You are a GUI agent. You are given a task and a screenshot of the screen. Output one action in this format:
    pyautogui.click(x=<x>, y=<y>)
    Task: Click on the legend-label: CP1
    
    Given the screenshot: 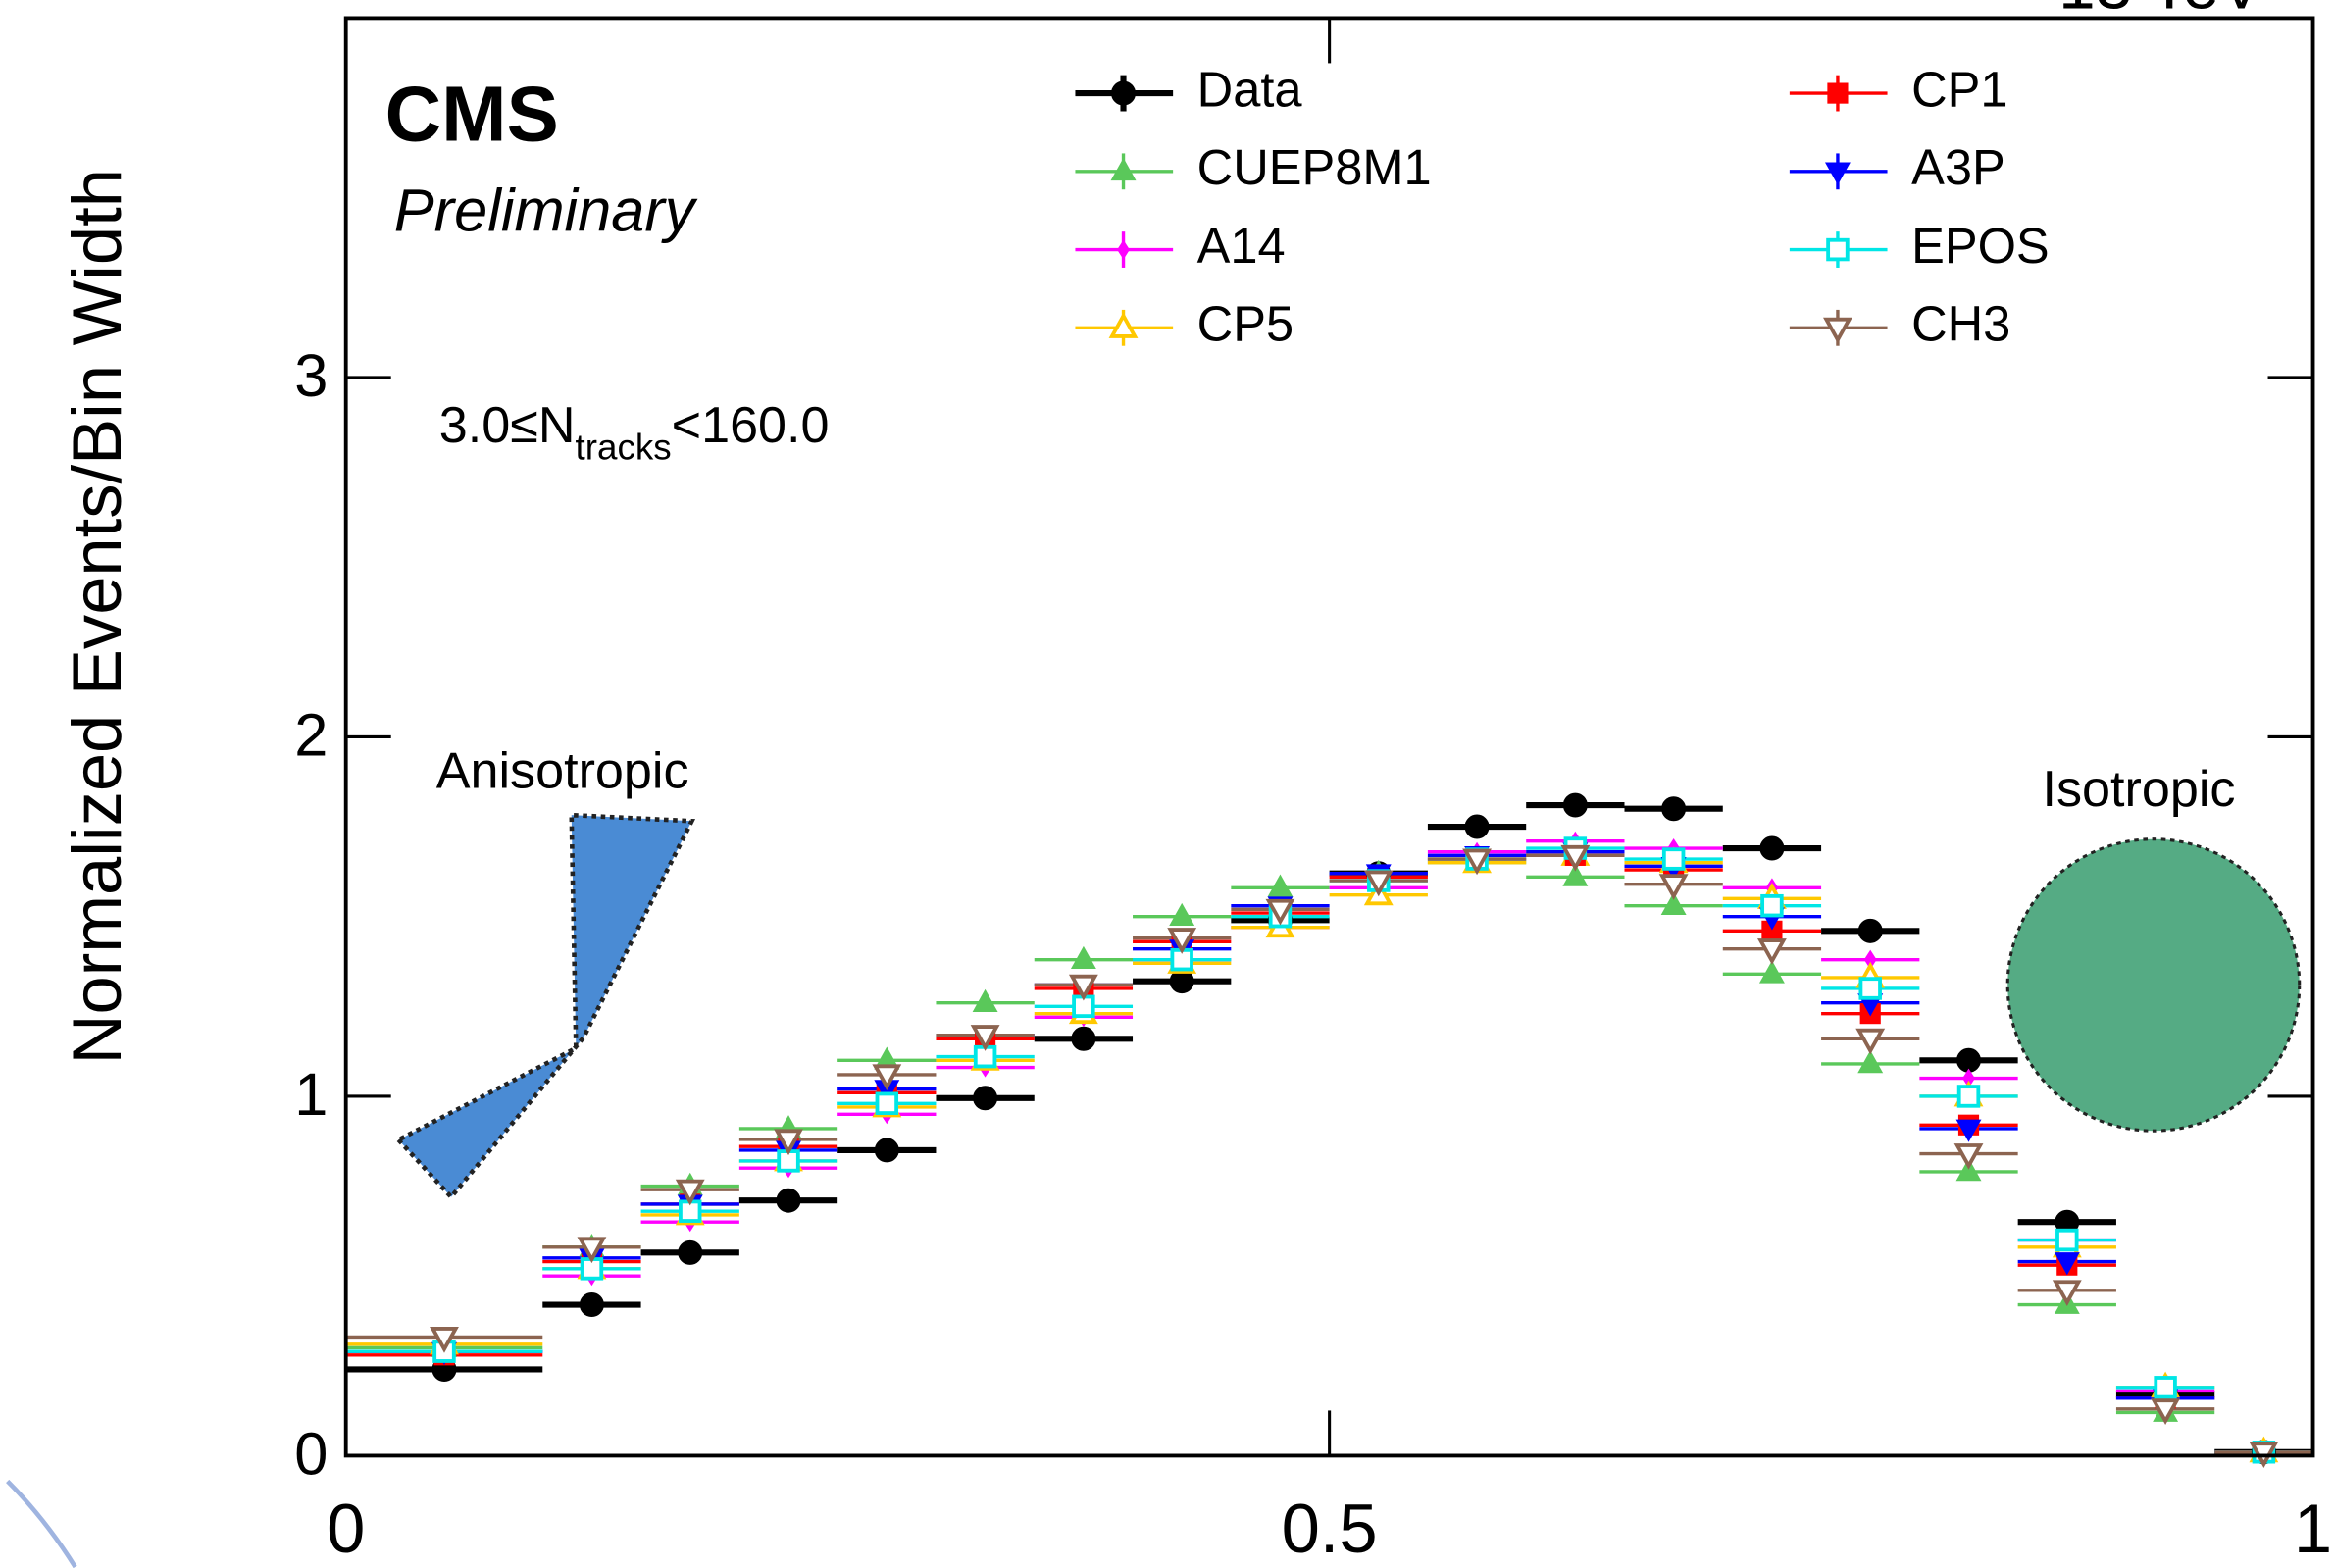 What is the action you would take?
    pyautogui.click(x=1959, y=89)
    